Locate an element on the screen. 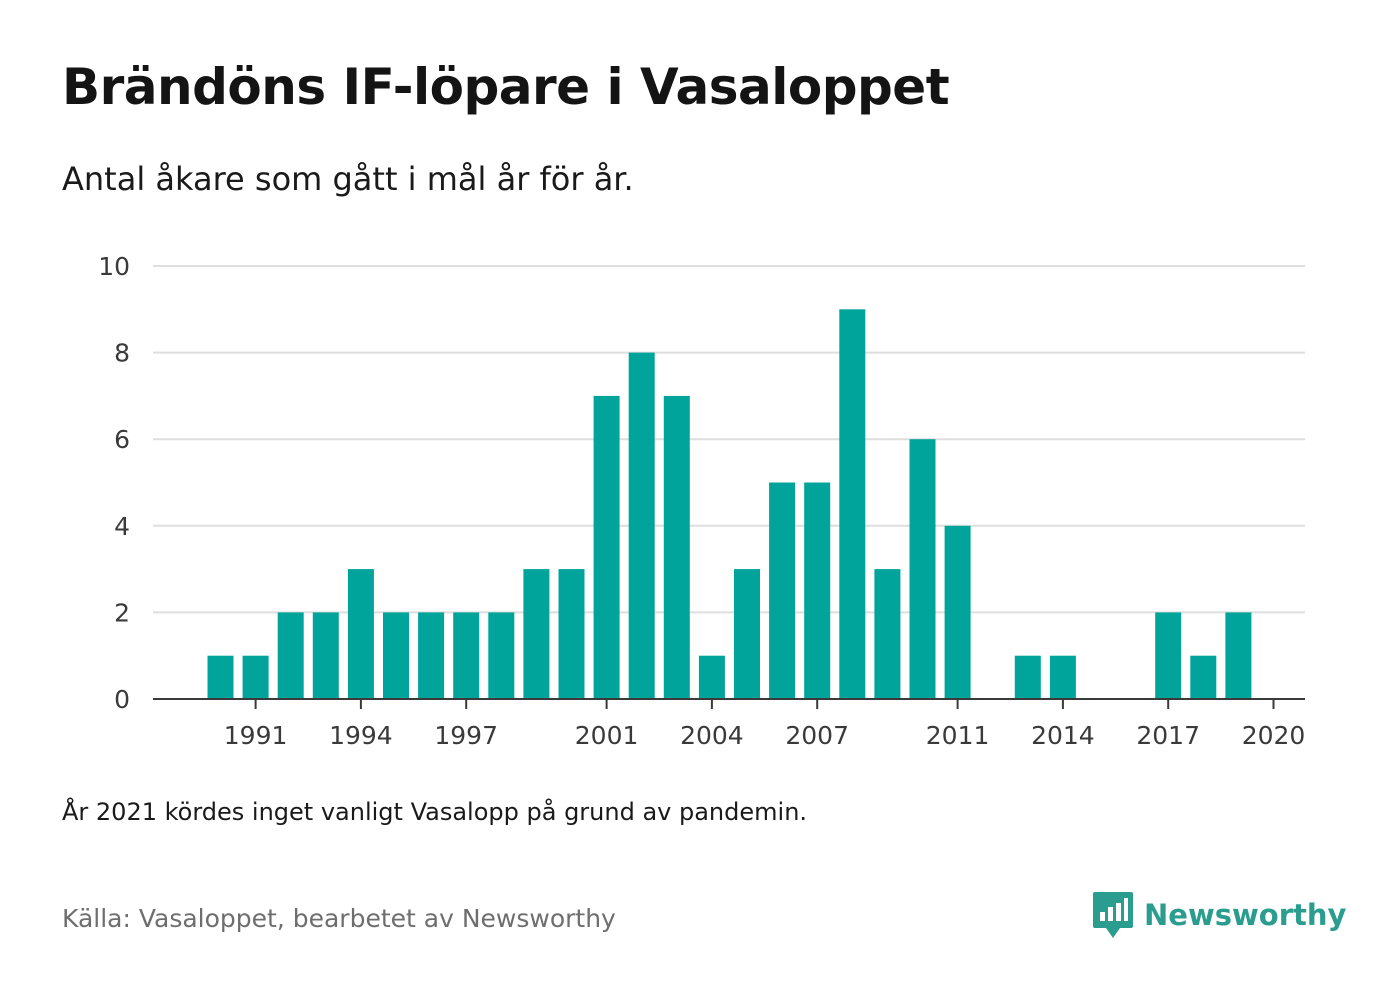 The image size is (1400, 1000). bar-2002 is located at coordinates (641, 525).